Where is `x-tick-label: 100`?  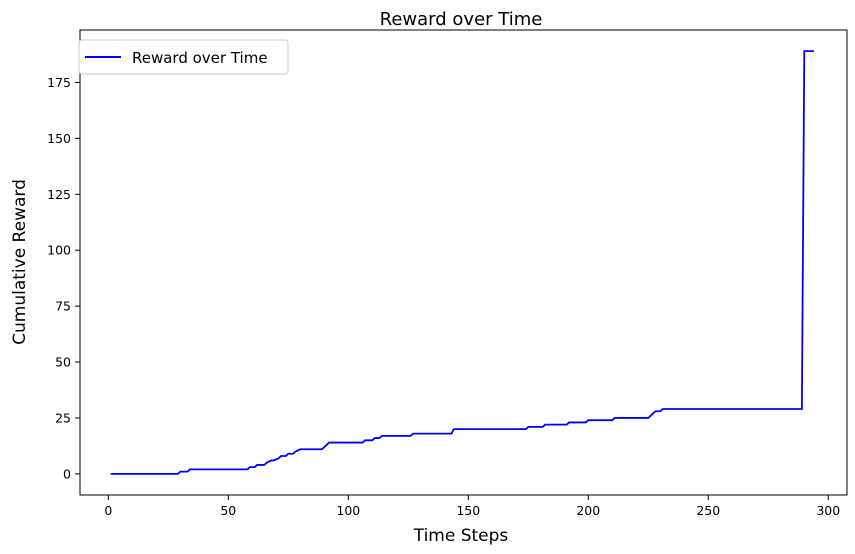
x-tick-label: 100 is located at coordinates (348, 510).